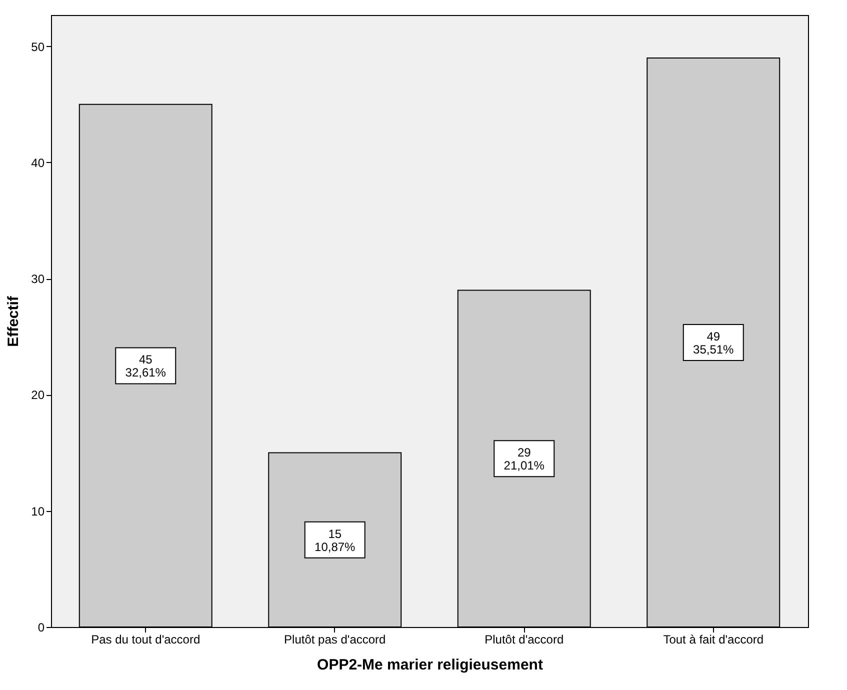  What do you see at coordinates (38, 511) in the screenshot?
I see `y-tick-label: 10` at bounding box center [38, 511].